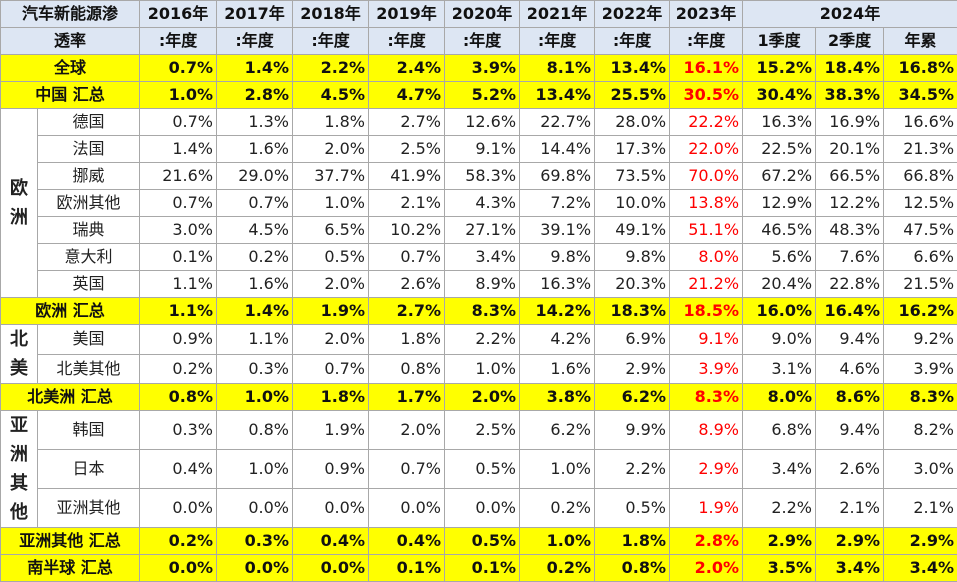  What do you see at coordinates (407, 122) in the screenshot?
I see `value-cell: 2.7%` at bounding box center [407, 122].